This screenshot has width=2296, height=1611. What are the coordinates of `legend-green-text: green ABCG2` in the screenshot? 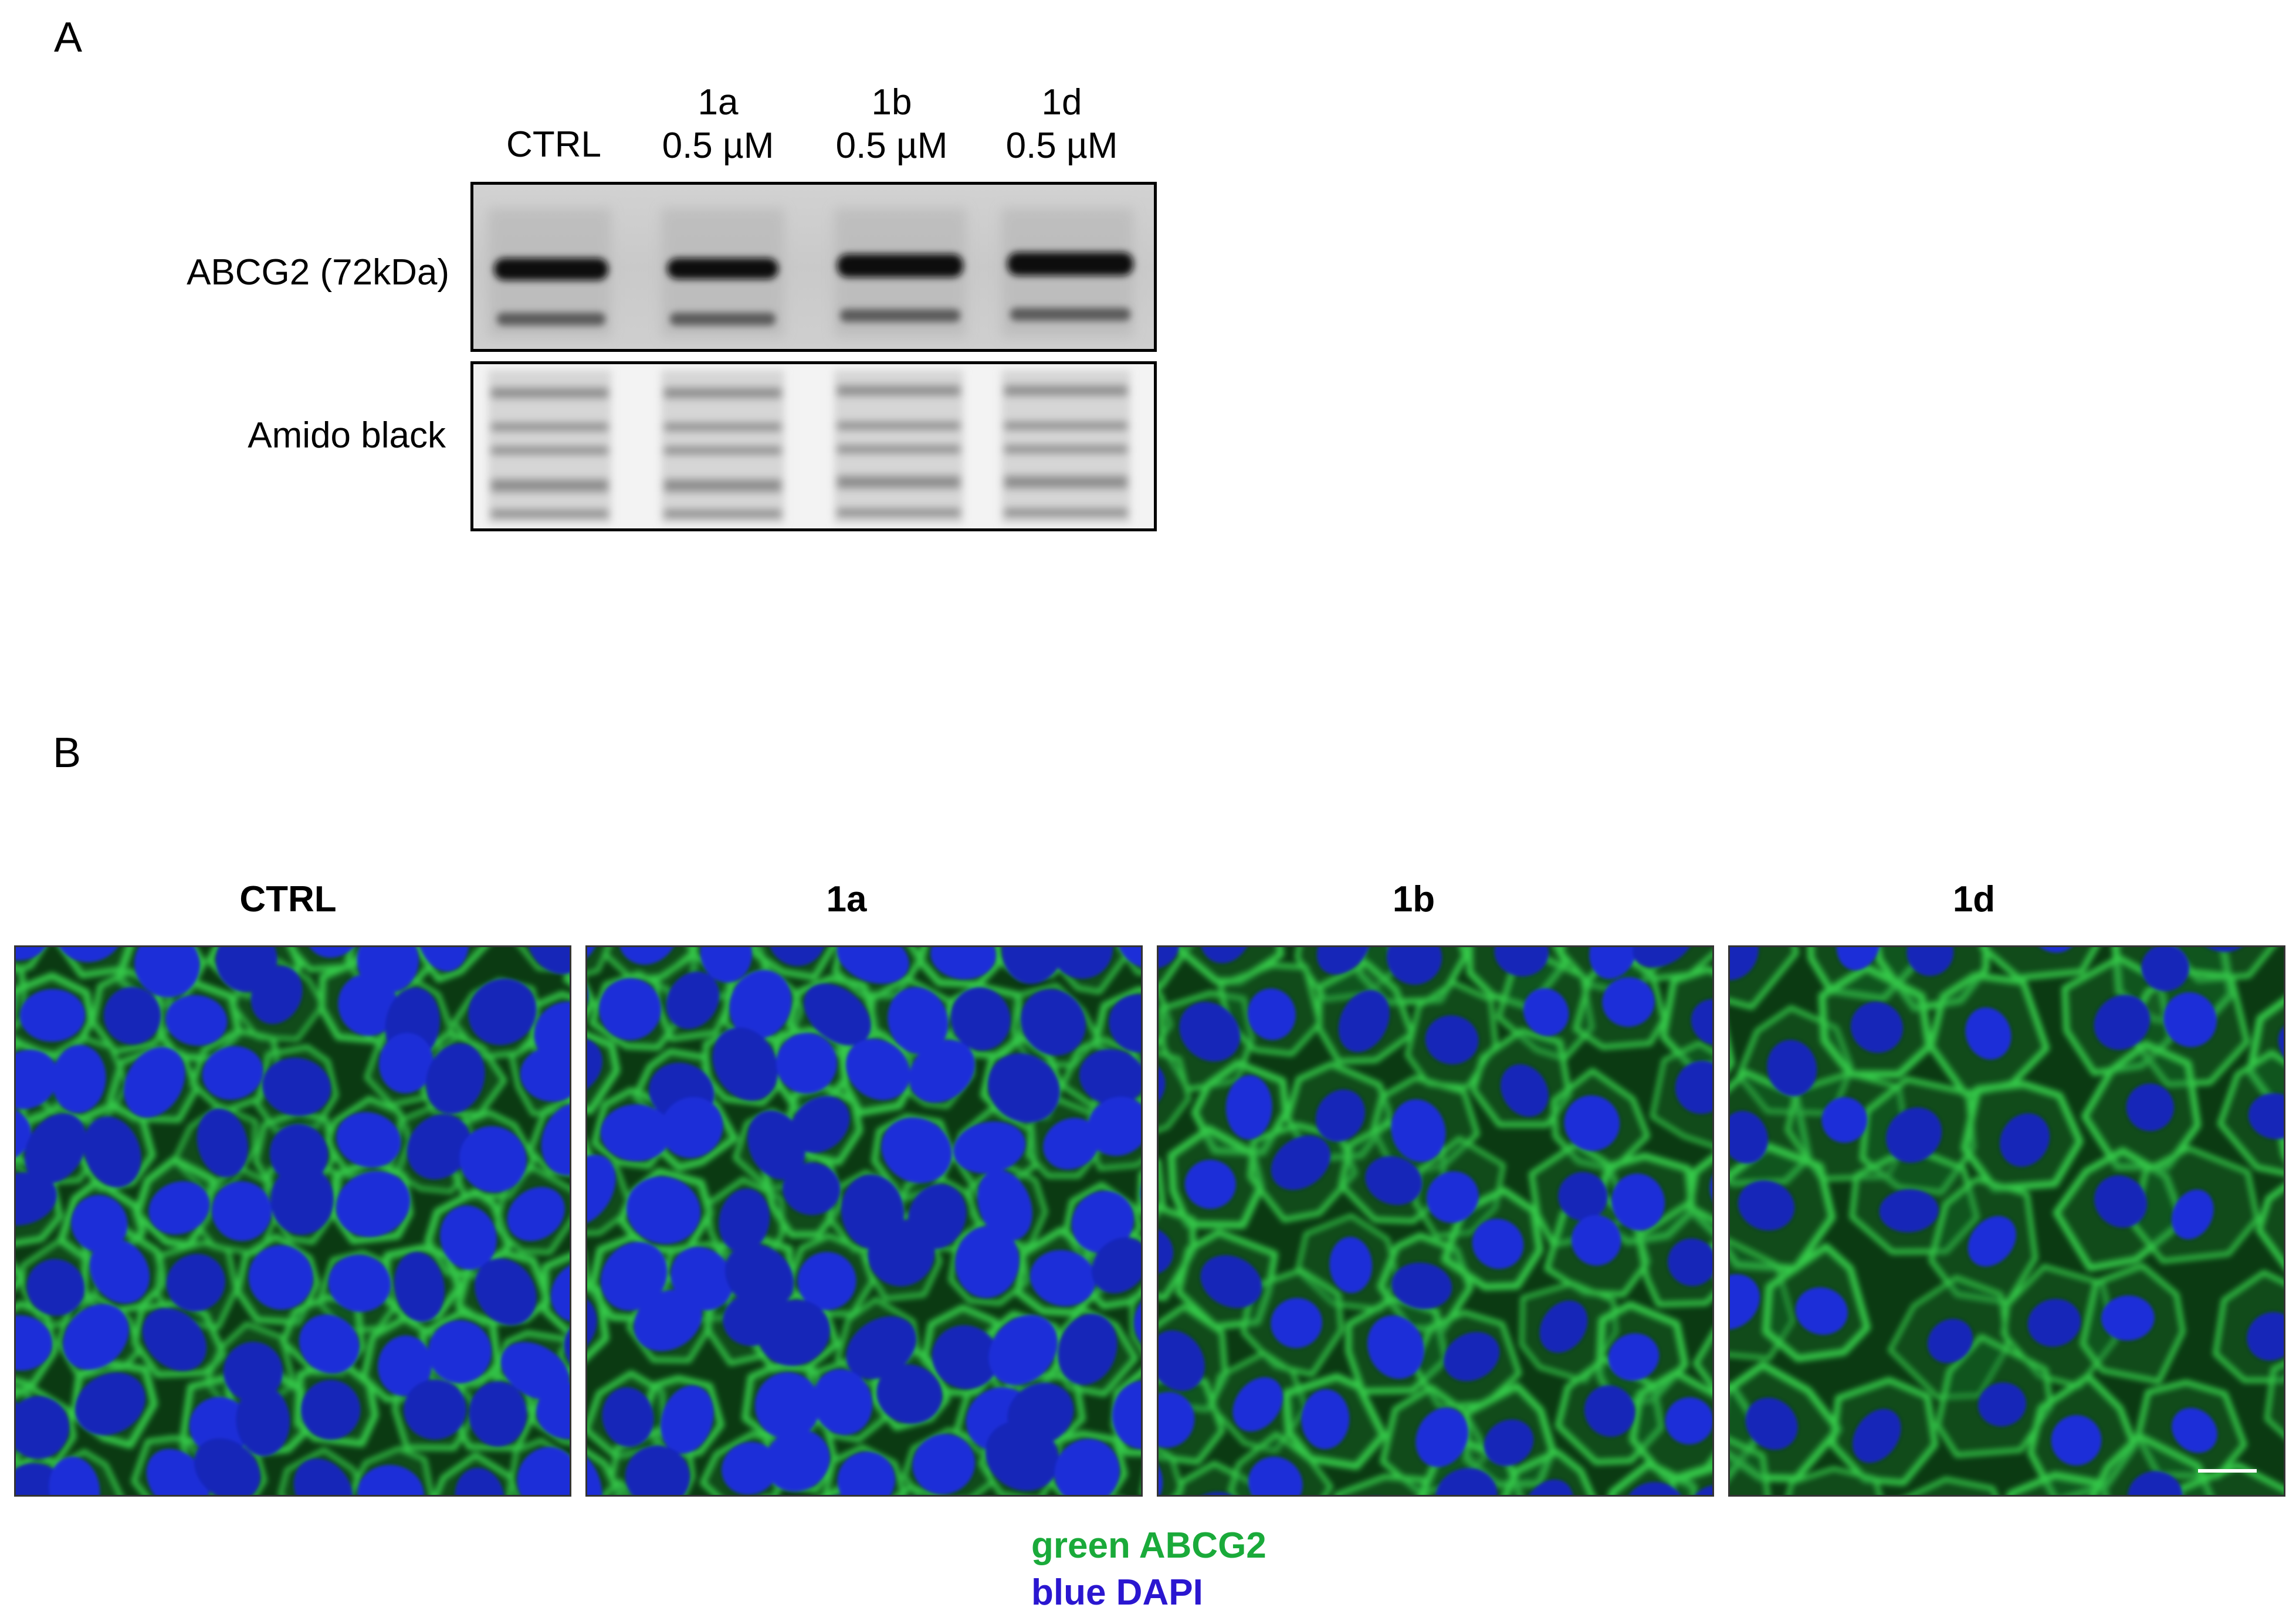 It's located at (1148, 1545).